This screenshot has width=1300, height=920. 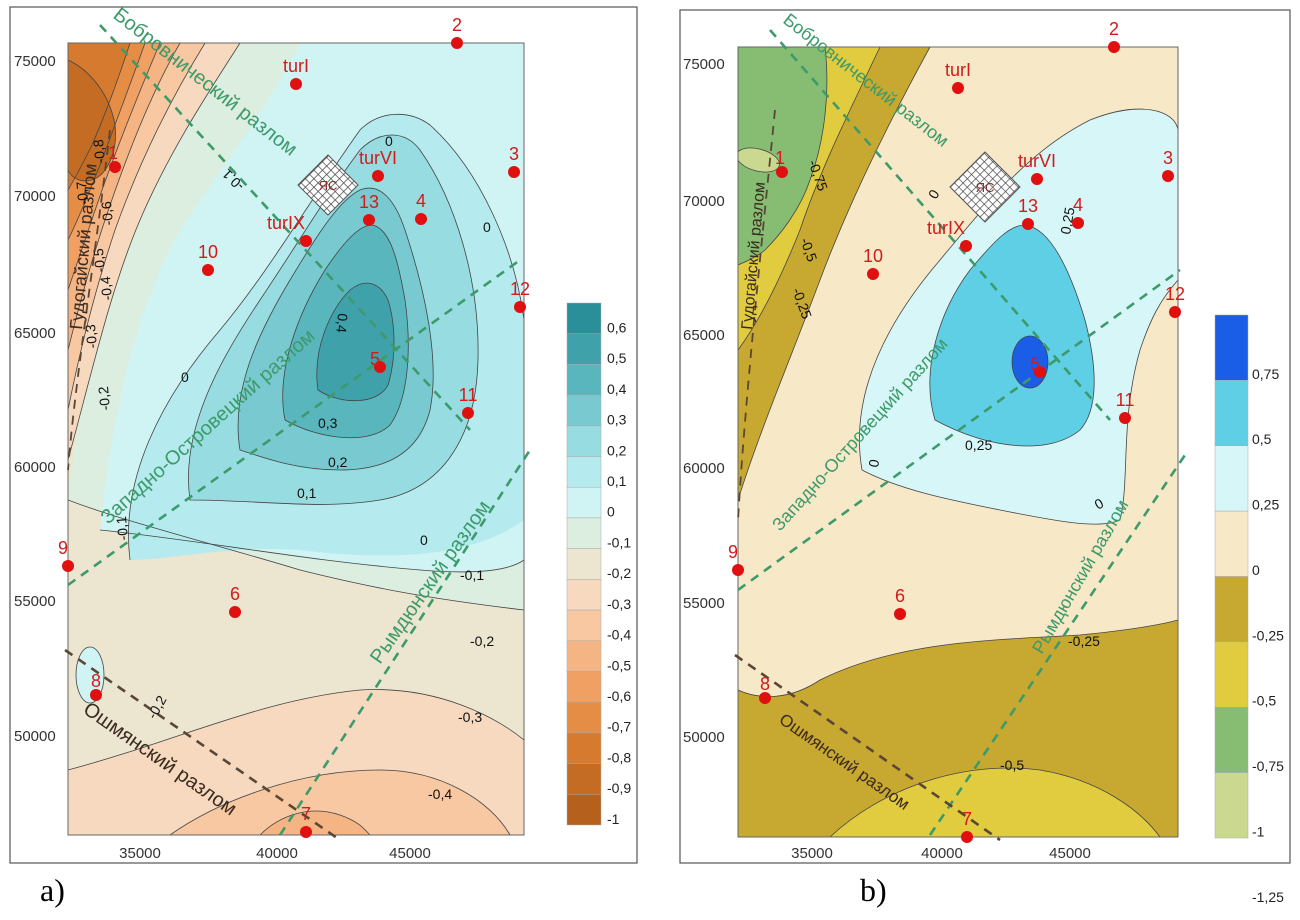 What do you see at coordinates (867, 747) in the screenshot?
I see `fault-line-oshmyansky` at bounding box center [867, 747].